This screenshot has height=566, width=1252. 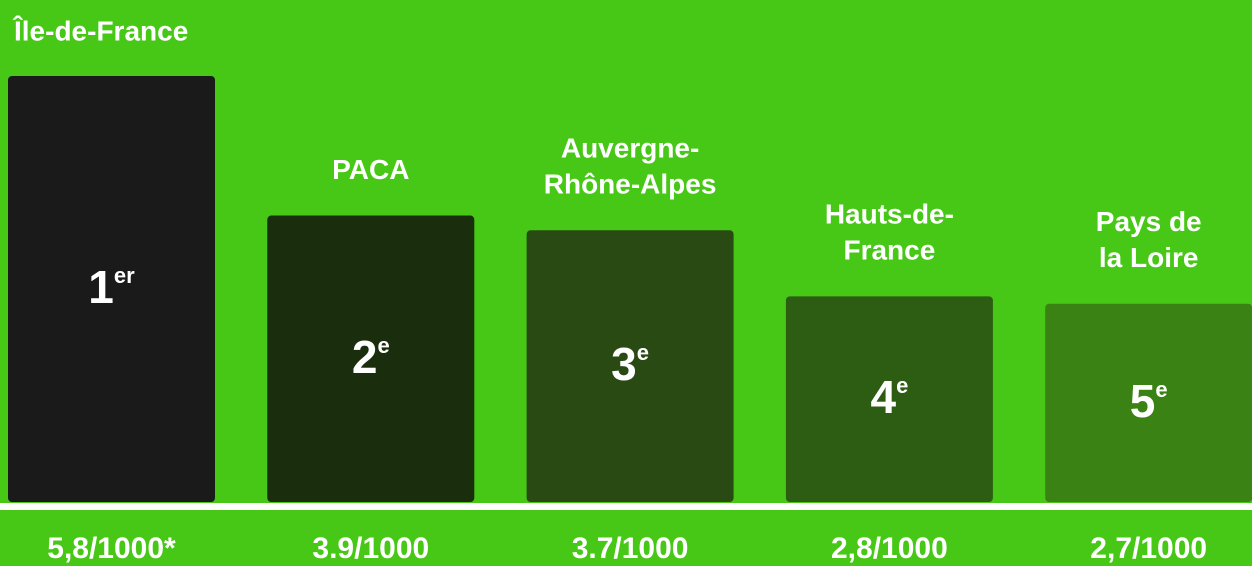 What do you see at coordinates (889, 250) in the screenshot?
I see `category-label: France` at bounding box center [889, 250].